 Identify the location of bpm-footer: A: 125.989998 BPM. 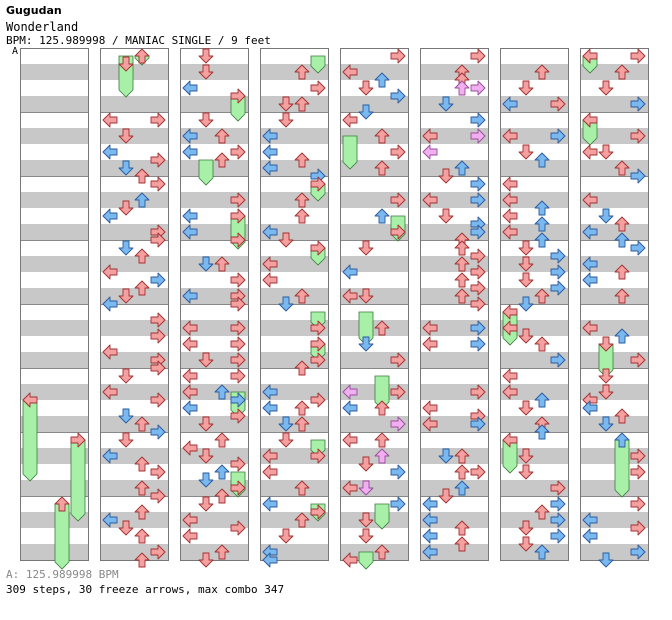
(62, 574).